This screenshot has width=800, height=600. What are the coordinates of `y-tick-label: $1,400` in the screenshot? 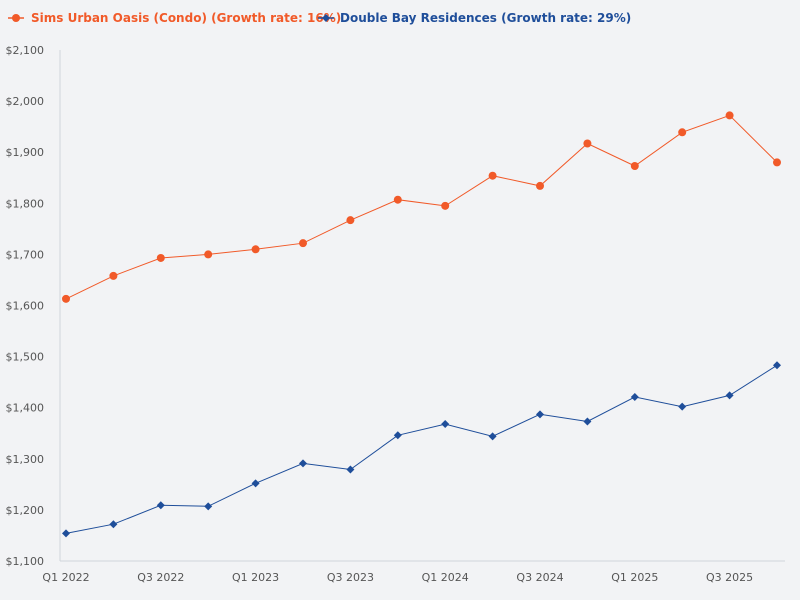 It's located at (25, 408).